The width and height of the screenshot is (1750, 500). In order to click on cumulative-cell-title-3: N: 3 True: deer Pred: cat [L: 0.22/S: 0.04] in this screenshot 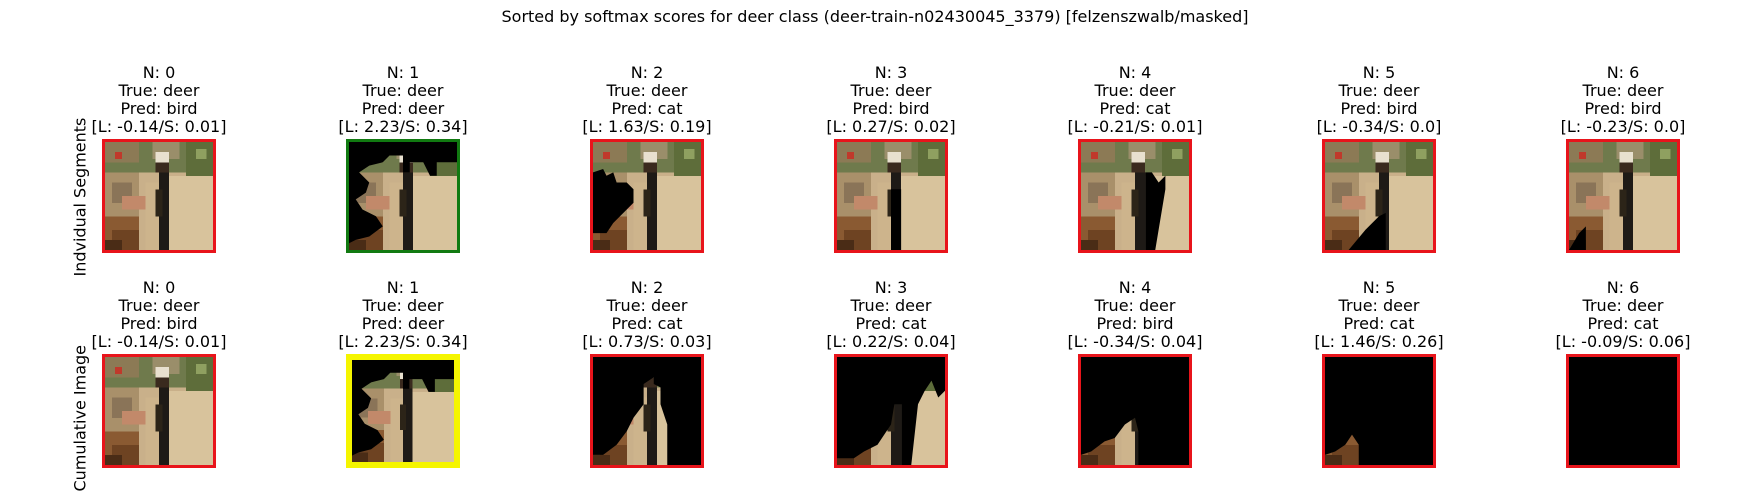, I will do `click(891, 315)`.